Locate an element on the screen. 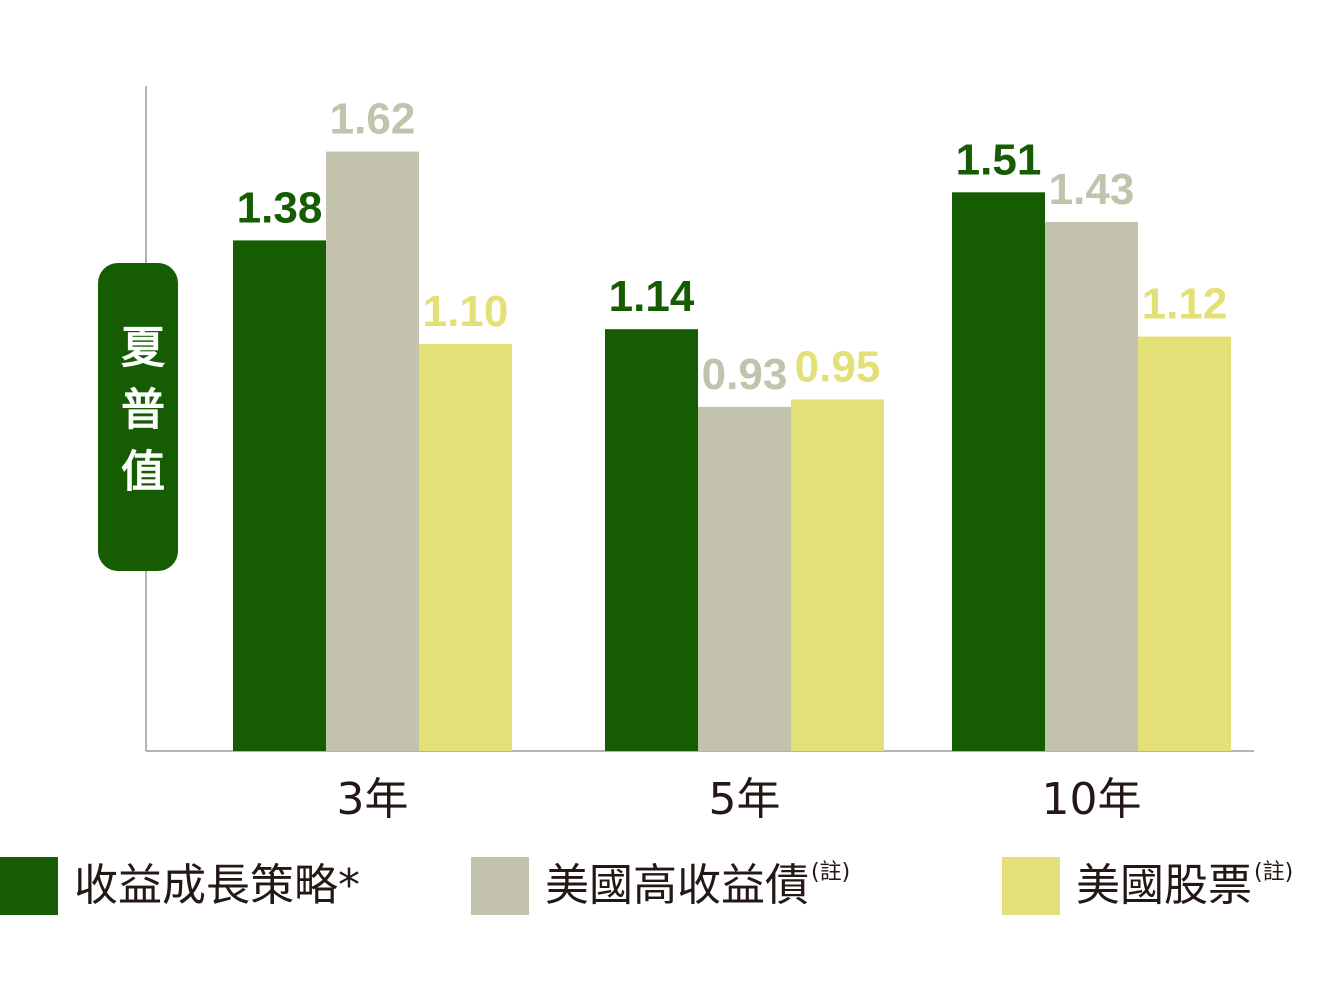 Image resolution: width=1340 pixels, height=1000 pixels. bar-us-high-yield-5y is located at coordinates (744, 578).